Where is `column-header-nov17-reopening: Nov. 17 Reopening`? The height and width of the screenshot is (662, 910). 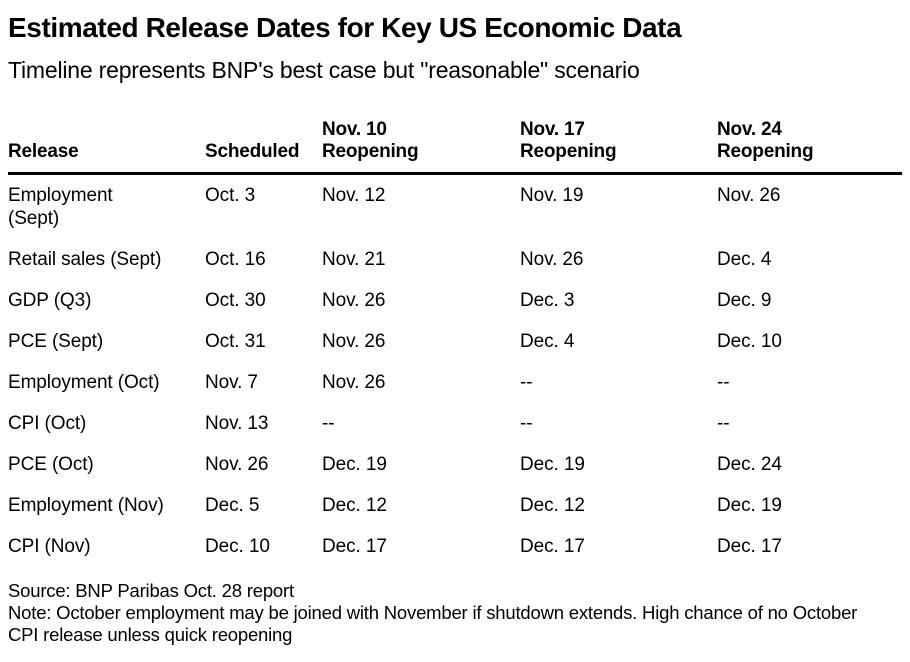
column-header-nov17-reopening: Nov. 17 Reopening is located at coordinates (618, 147).